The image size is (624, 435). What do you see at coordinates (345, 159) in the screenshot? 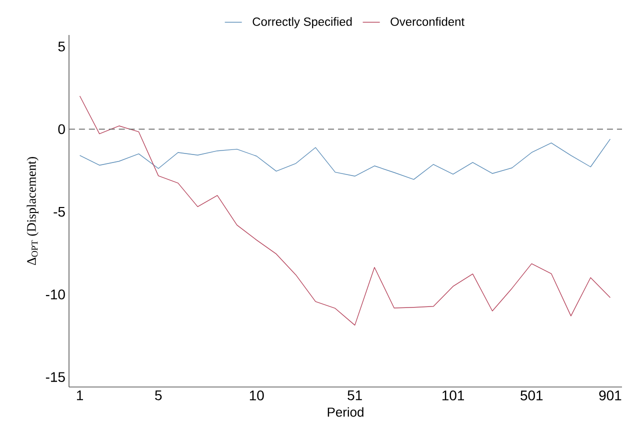
I see `line-series` at bounding box center [345, 159].